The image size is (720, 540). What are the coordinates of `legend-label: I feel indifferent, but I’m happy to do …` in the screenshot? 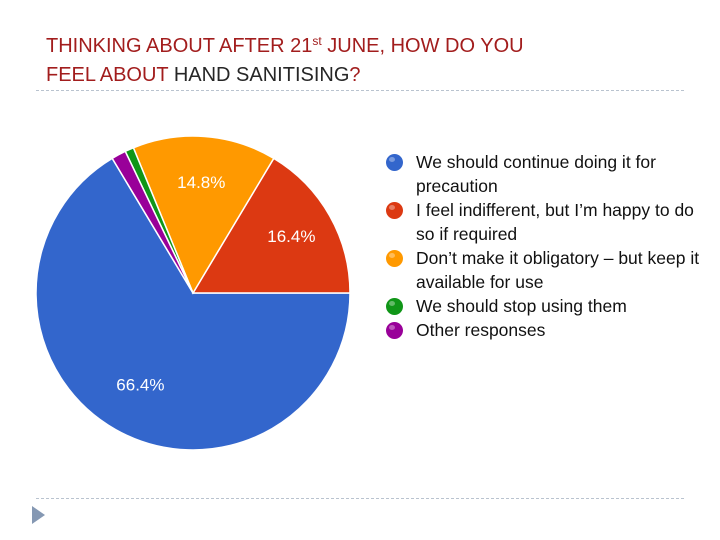 It's located at (555, 222).